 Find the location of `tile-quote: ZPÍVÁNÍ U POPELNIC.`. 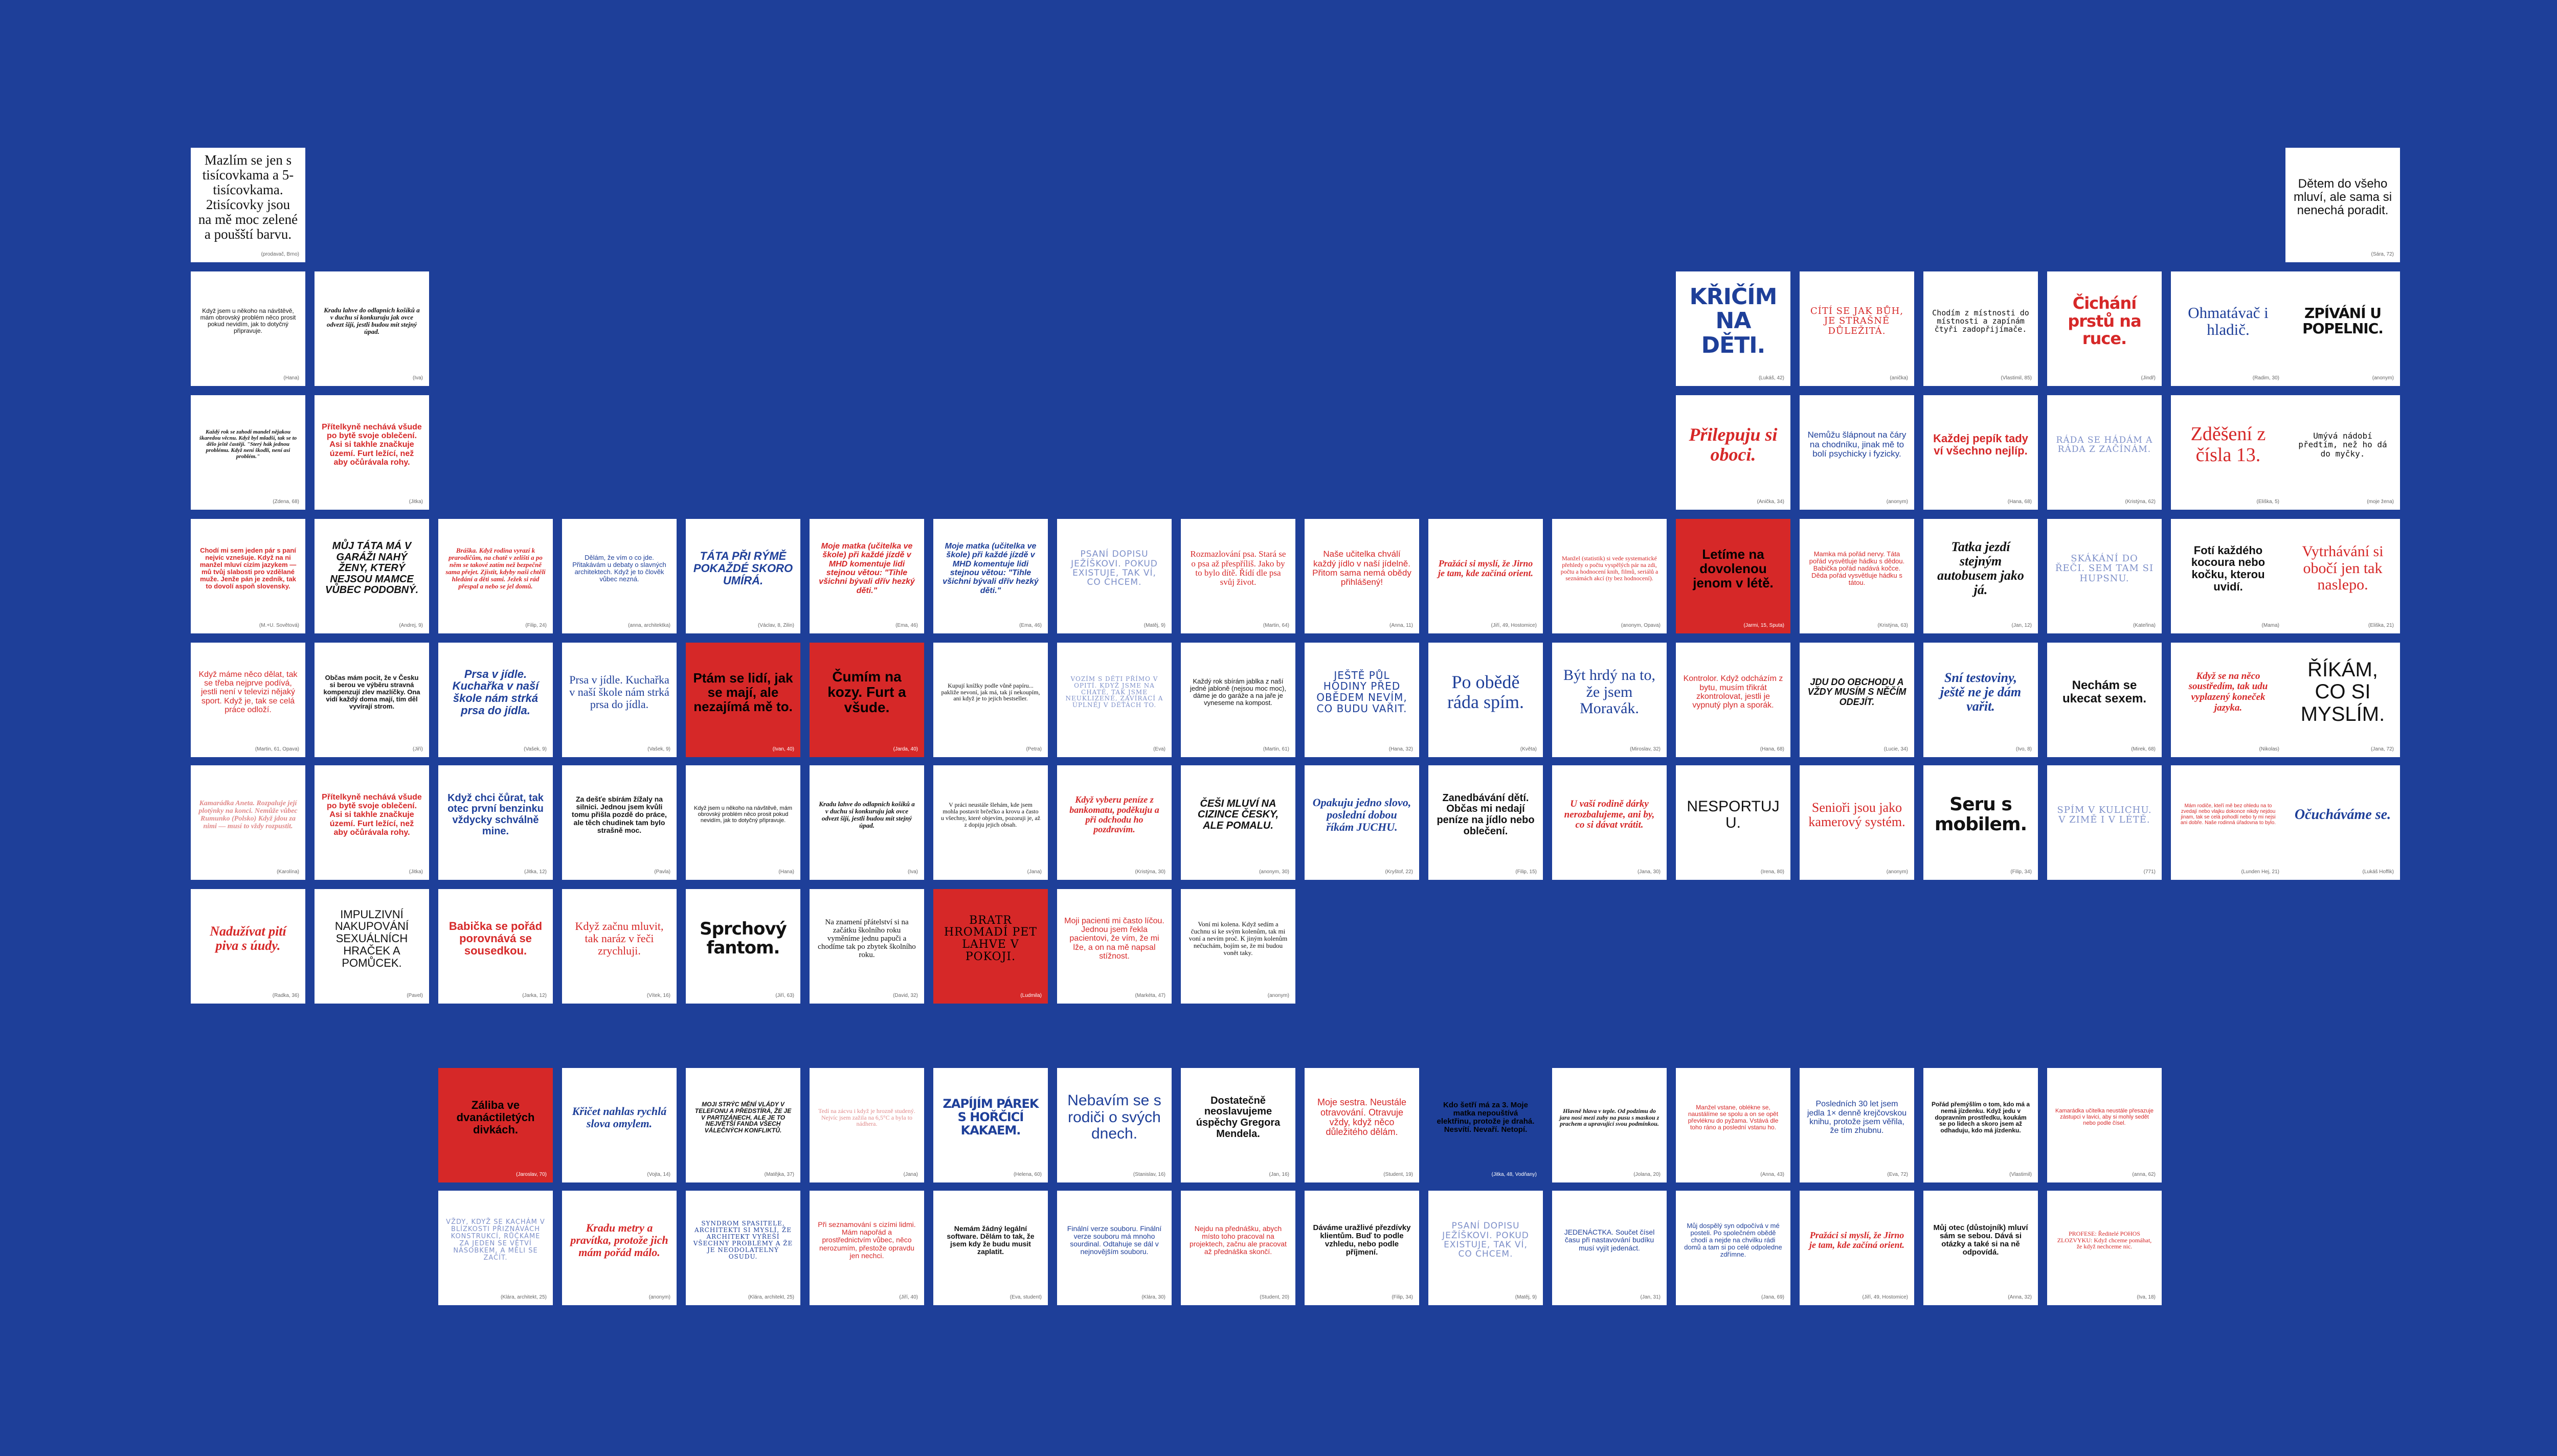

tile-quote: ZPÍVÁNÍ U POPELNIC. is located at coordinates (2343, 321).